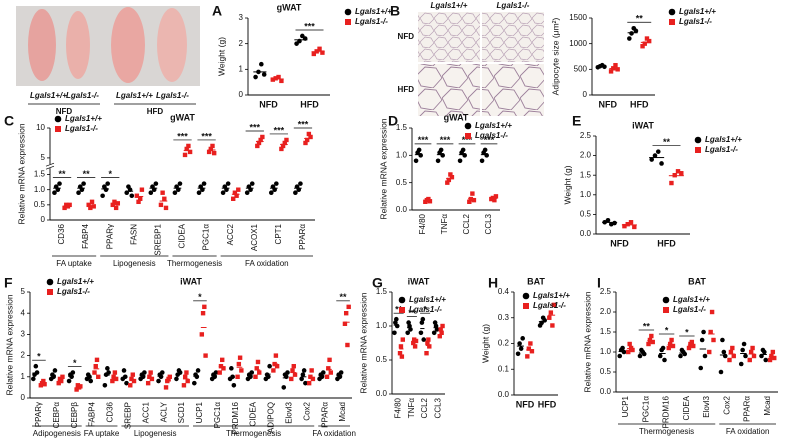 Image resolution: width=788 pixels, height=442 pixels. Describe the element at coordinates (8, 283) in the screenshot. I see `panel-letter: F` at that location.